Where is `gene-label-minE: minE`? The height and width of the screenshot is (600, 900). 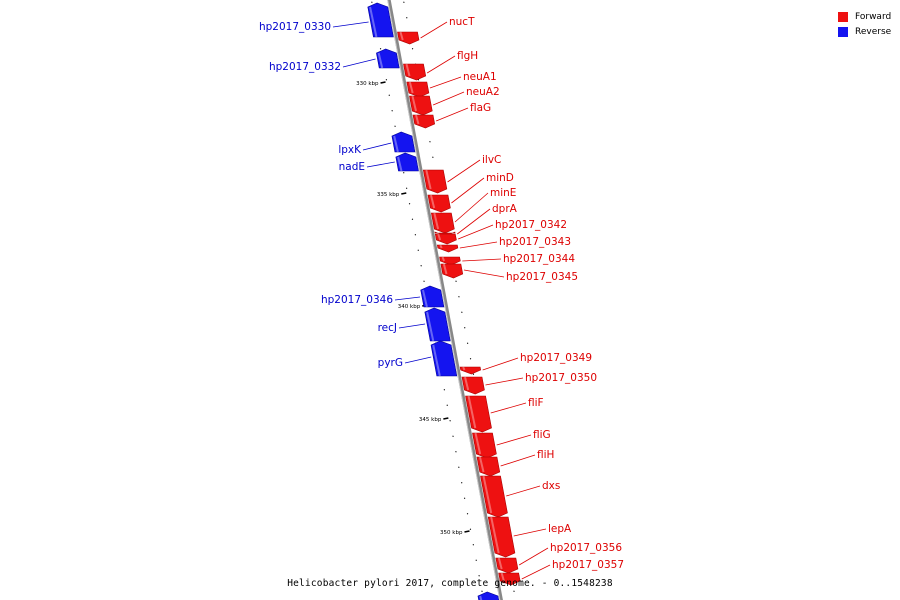
gene-label-minE: minE is located at coordinates (503, 193).